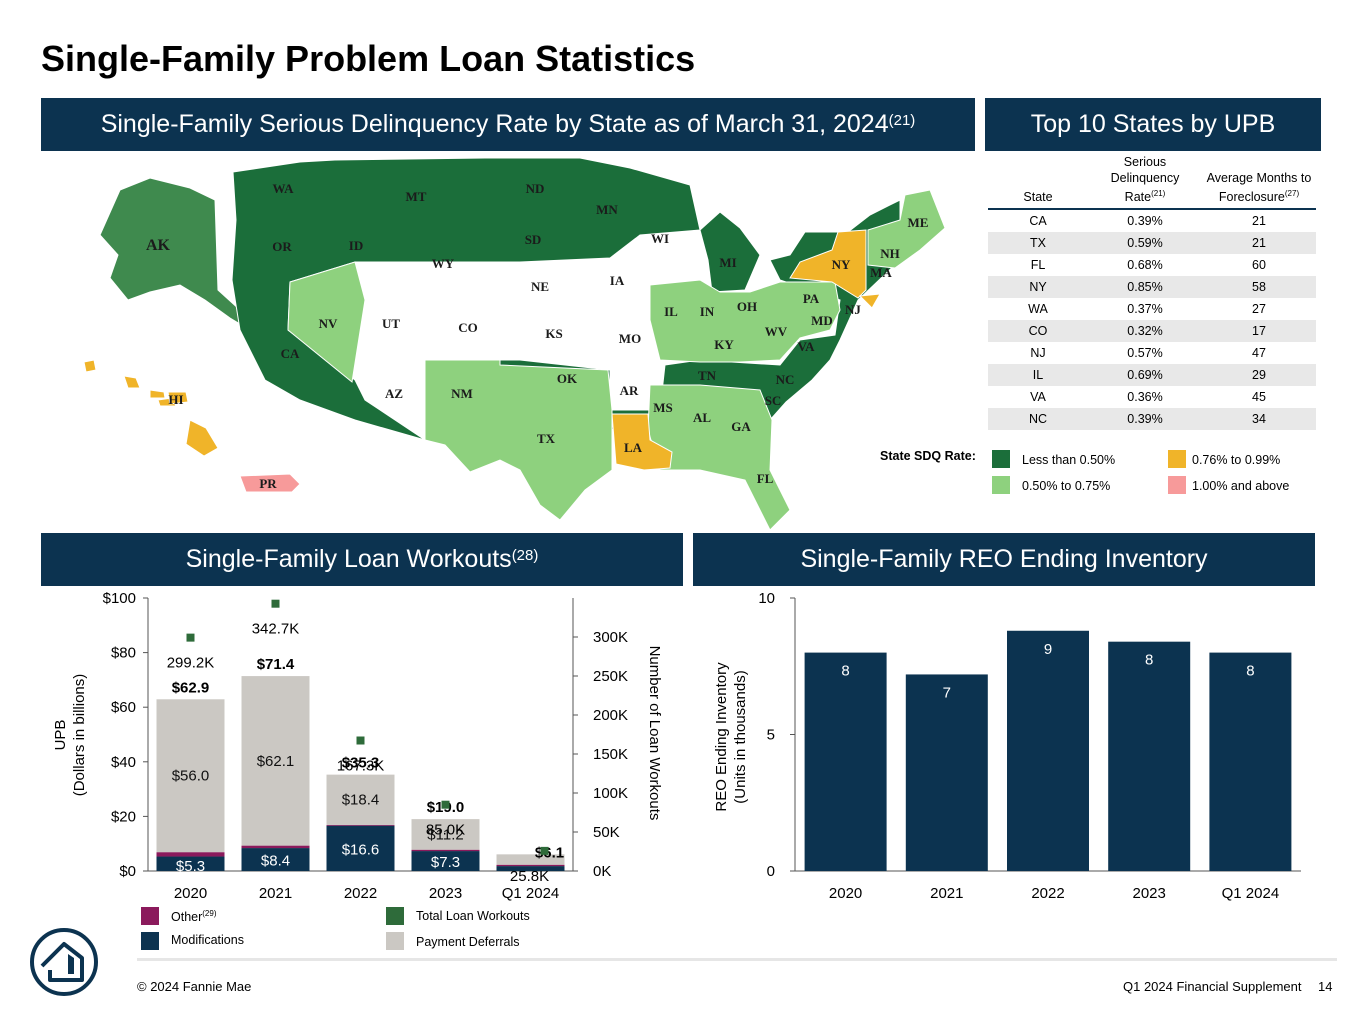 The width and height of the screenshot is (1365, 1024). I want to click on map-label: IA, so click(617, 280).